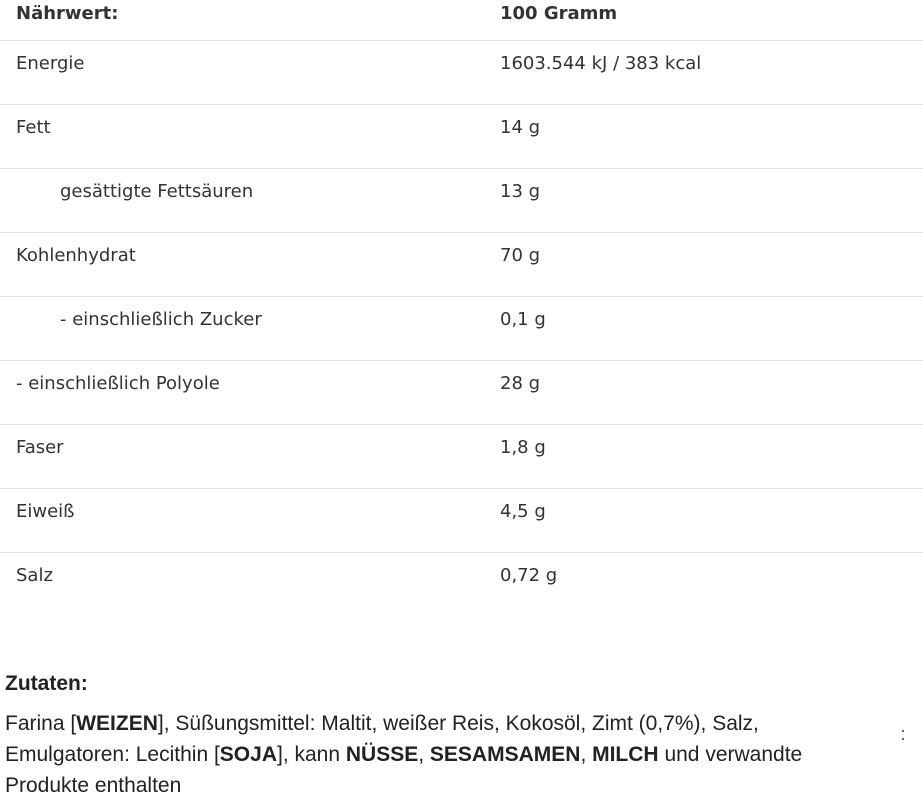  Describe the element at coordinates (601, 63) in the screenshot. I see `row-value: 1603.544 kJ / 383 kcal` at that location.